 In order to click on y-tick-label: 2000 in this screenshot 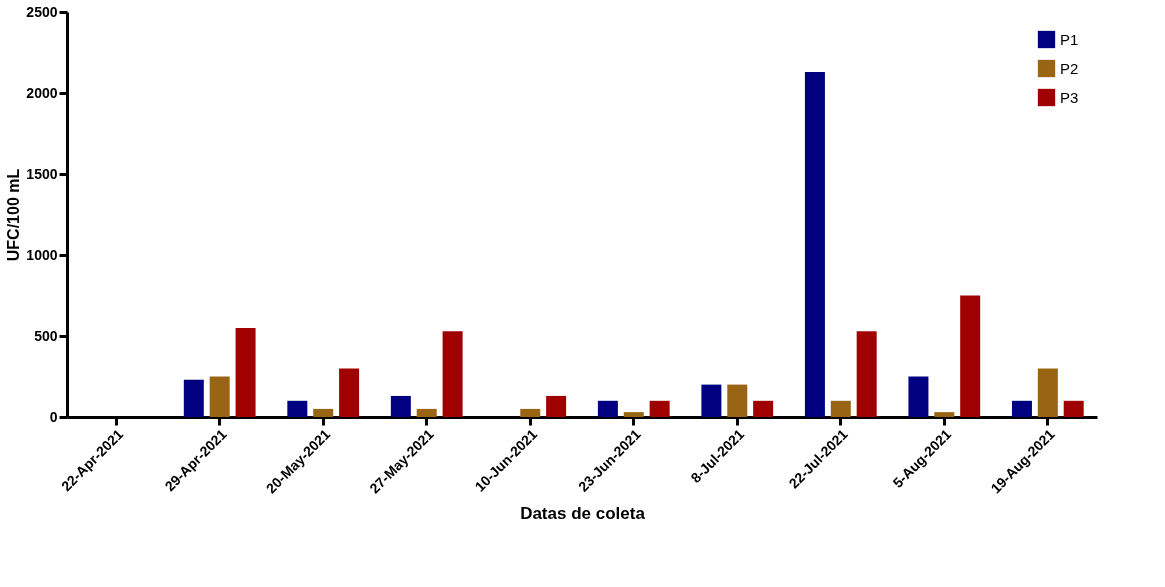, I will do `click(42, 92)`.